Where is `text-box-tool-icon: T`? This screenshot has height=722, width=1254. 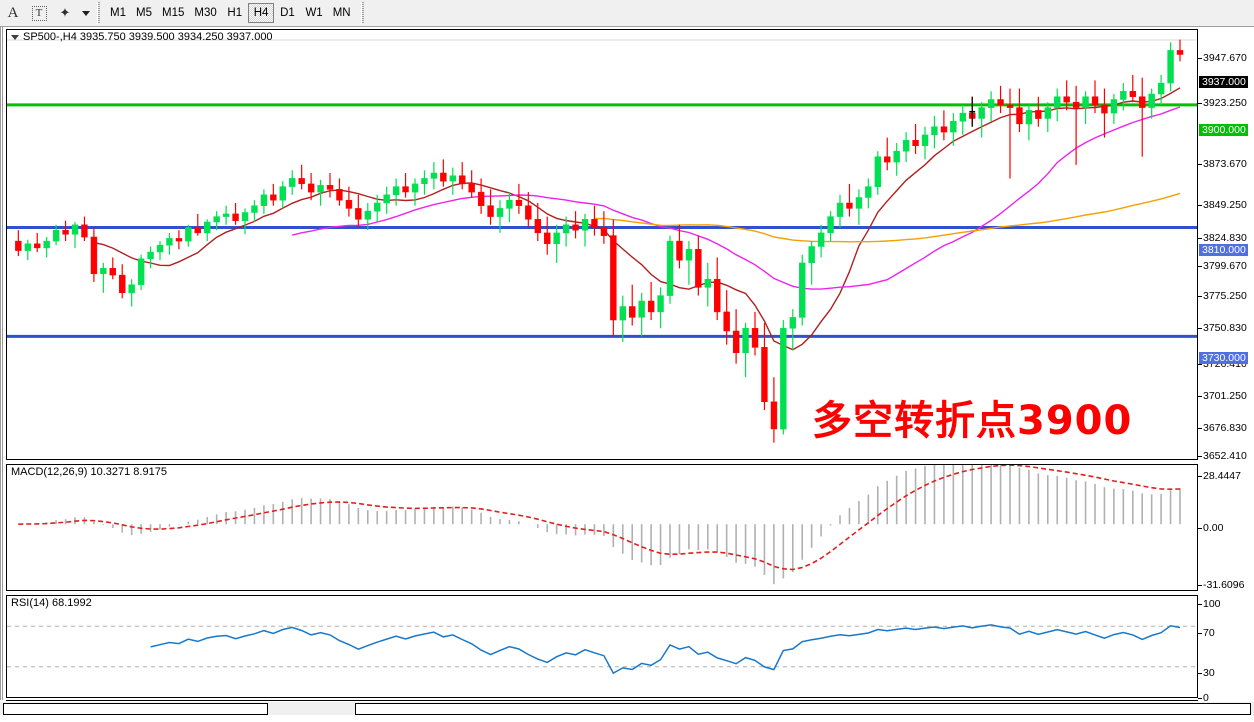 text-box-tool-icon: T is located at coordinates (39, 13).